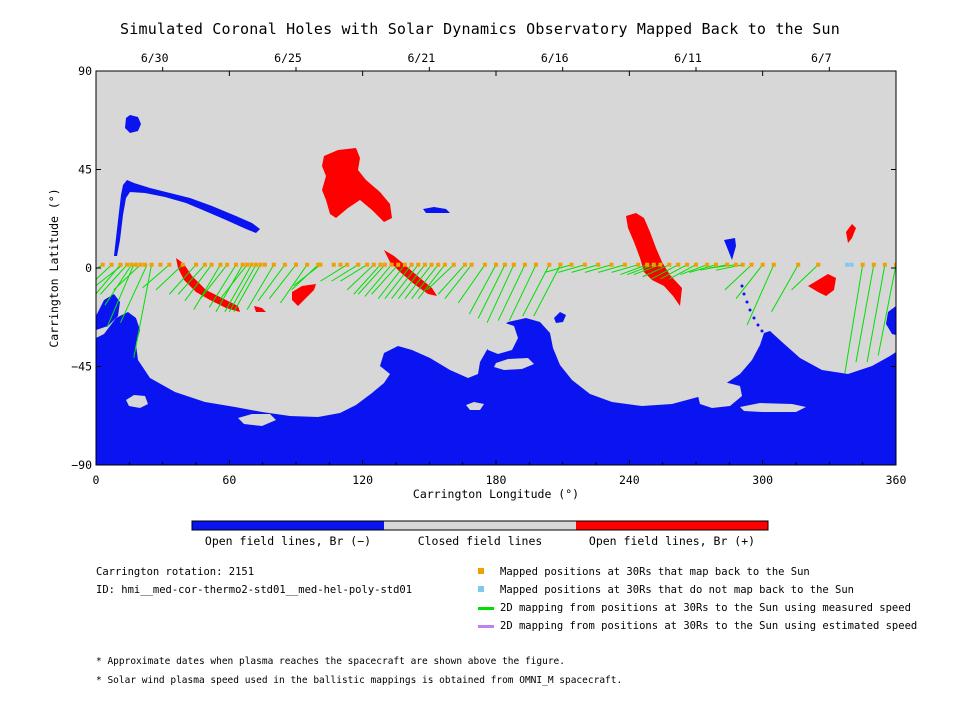 The width and height of the screenshot is (960, 720). Describe the element at coordinates (88, 268) in the screenshot. I see `y-tick-label-2: 0` at that location.